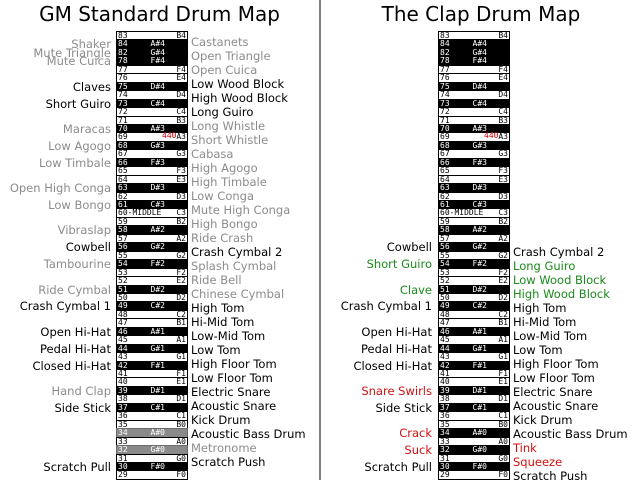  I want to click on drum-label: Tink, so click(525, 448).